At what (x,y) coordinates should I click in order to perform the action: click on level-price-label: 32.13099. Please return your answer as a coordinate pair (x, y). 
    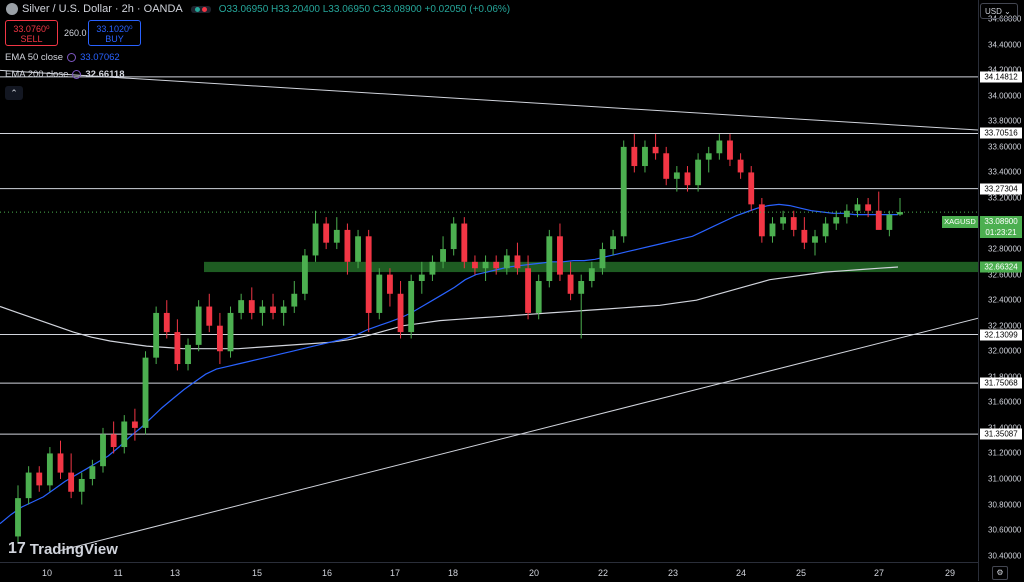
    Looking at the image, I should click on (1001, 335).